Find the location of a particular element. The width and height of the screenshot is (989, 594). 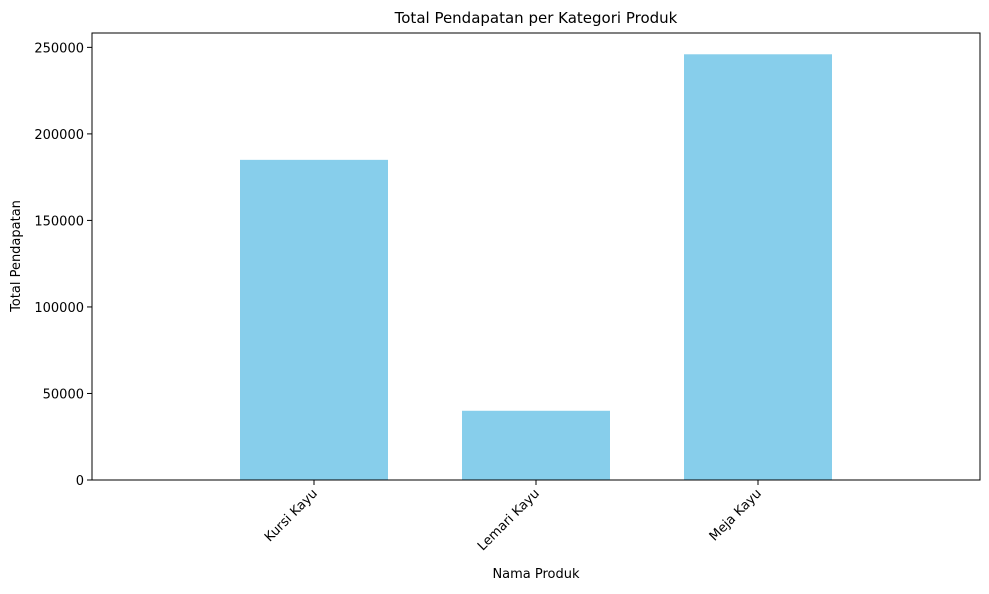

x-axis-ticks: Kursi Kayu Lemari Kayu Meja Kayu is located at coordinates (513, 517).